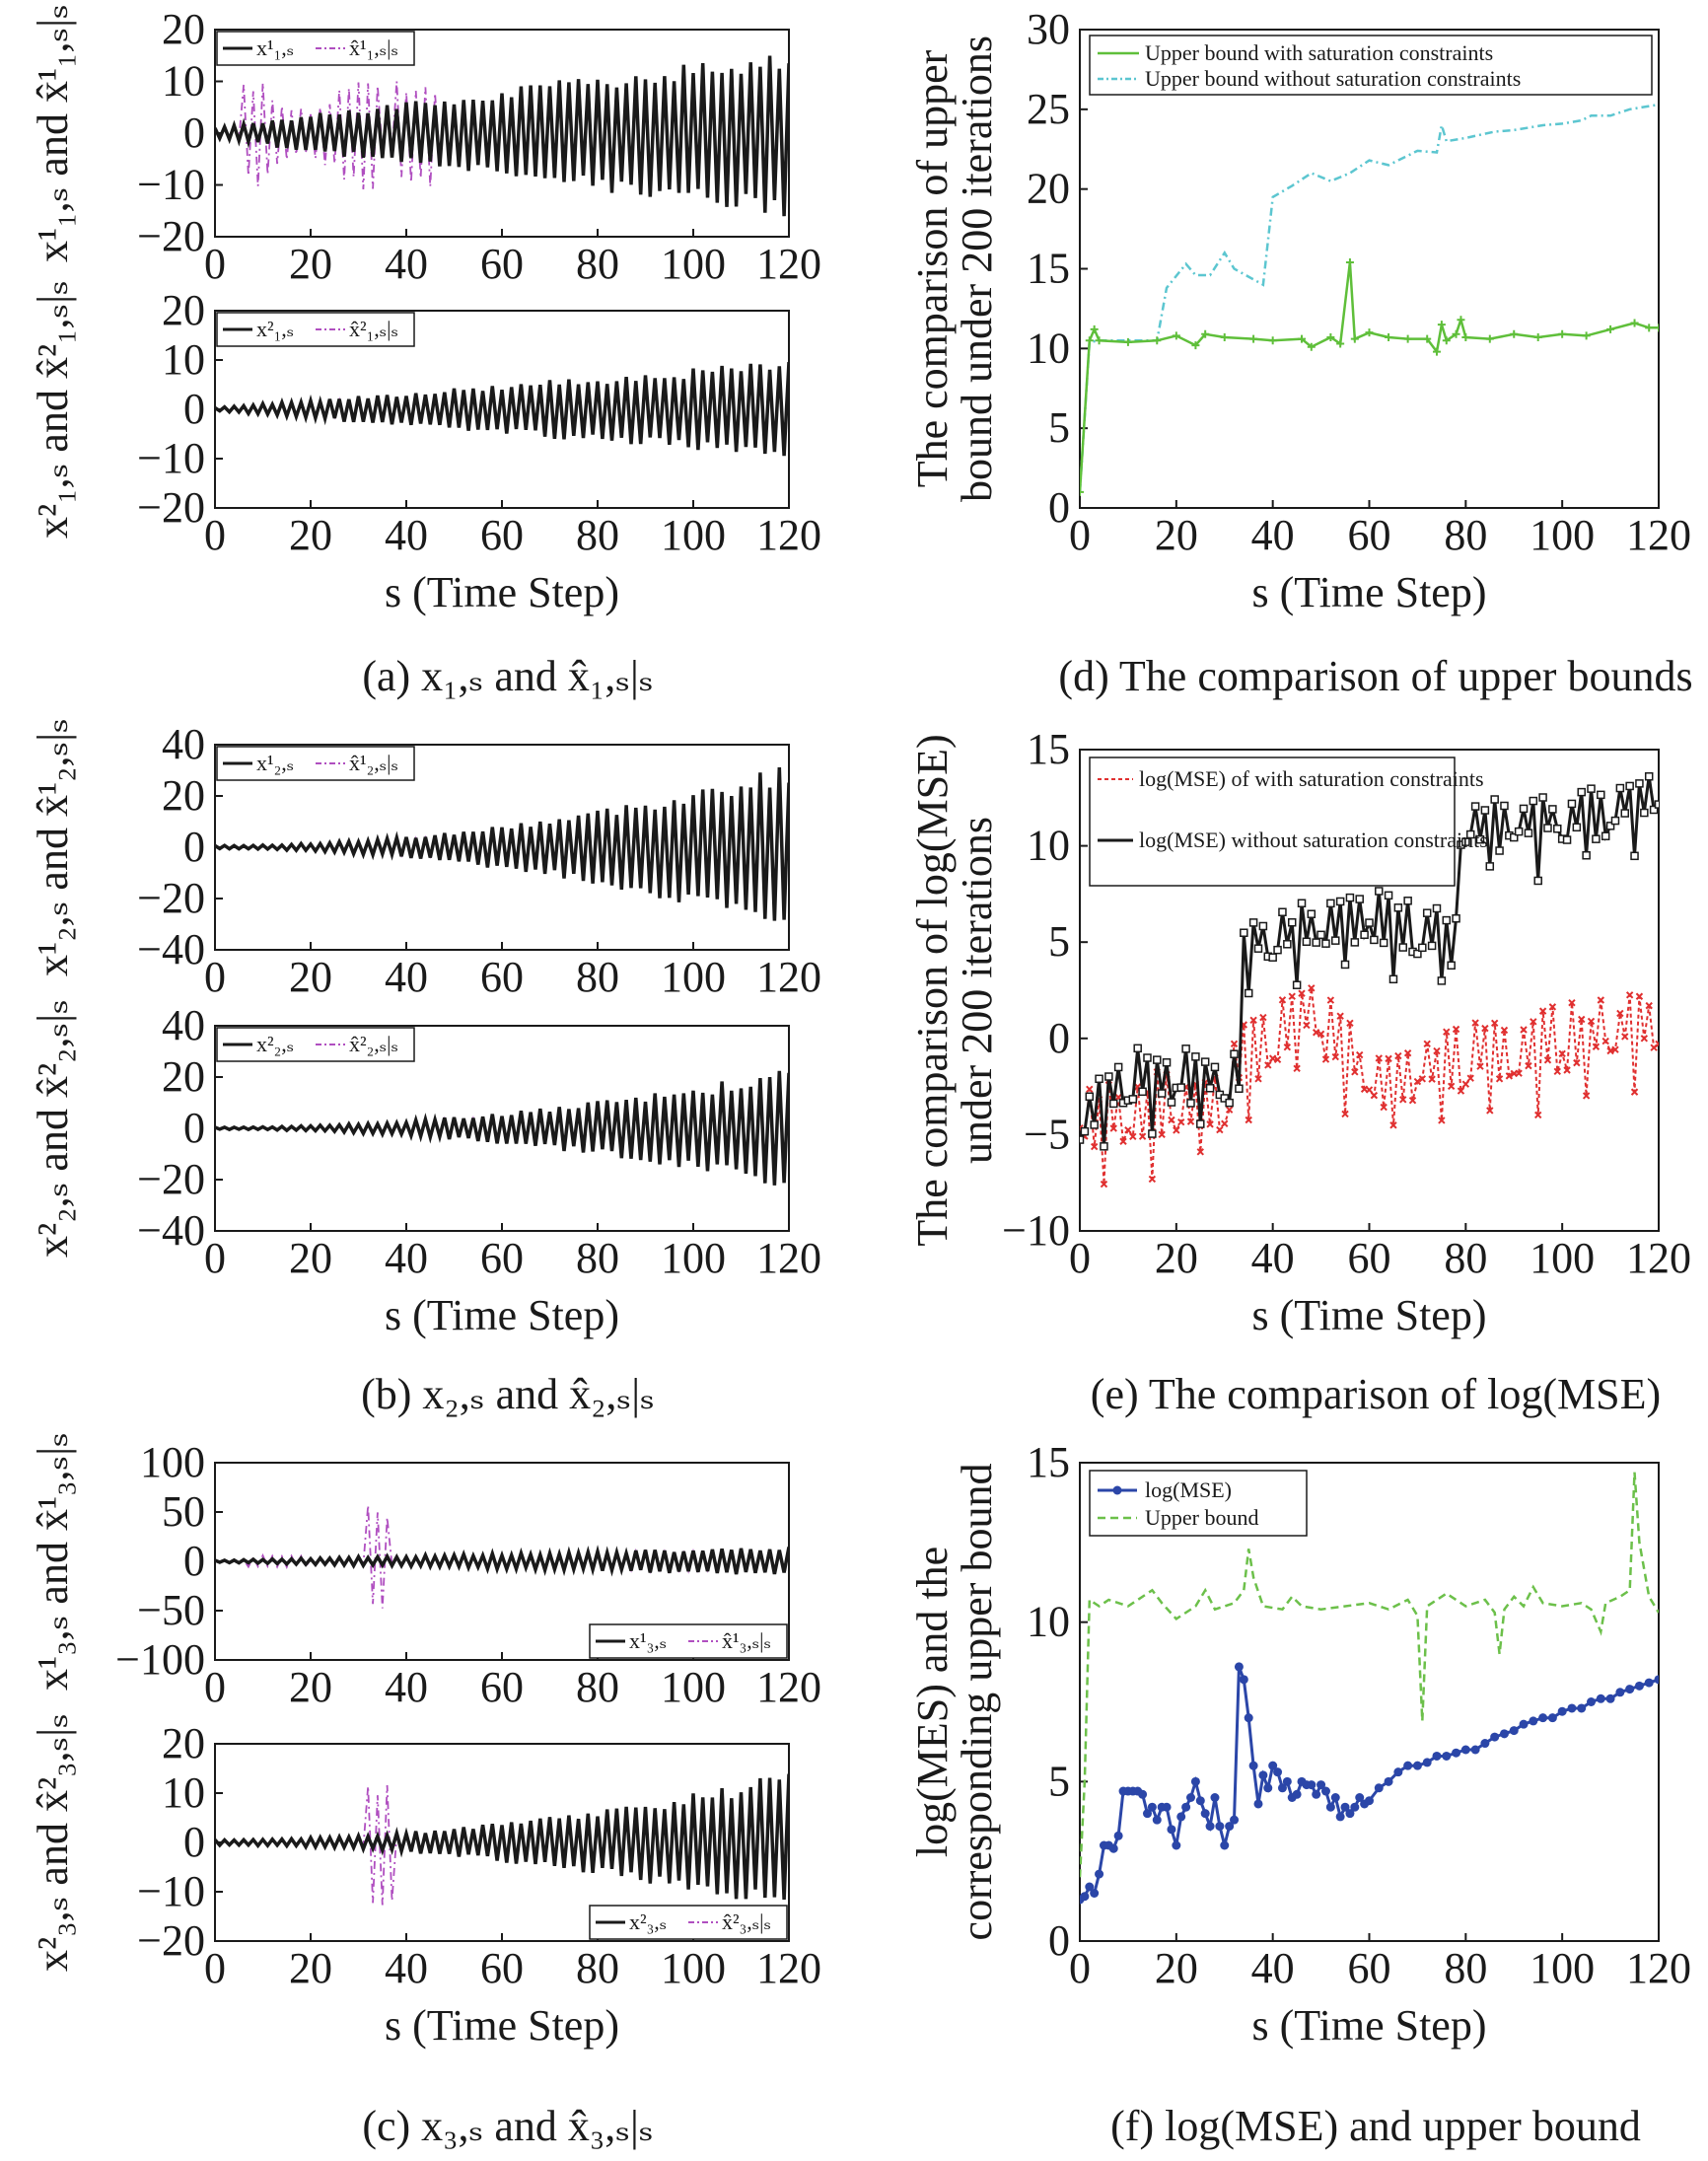  I want to click on y-tick-label: 5, so click(1059, 427).